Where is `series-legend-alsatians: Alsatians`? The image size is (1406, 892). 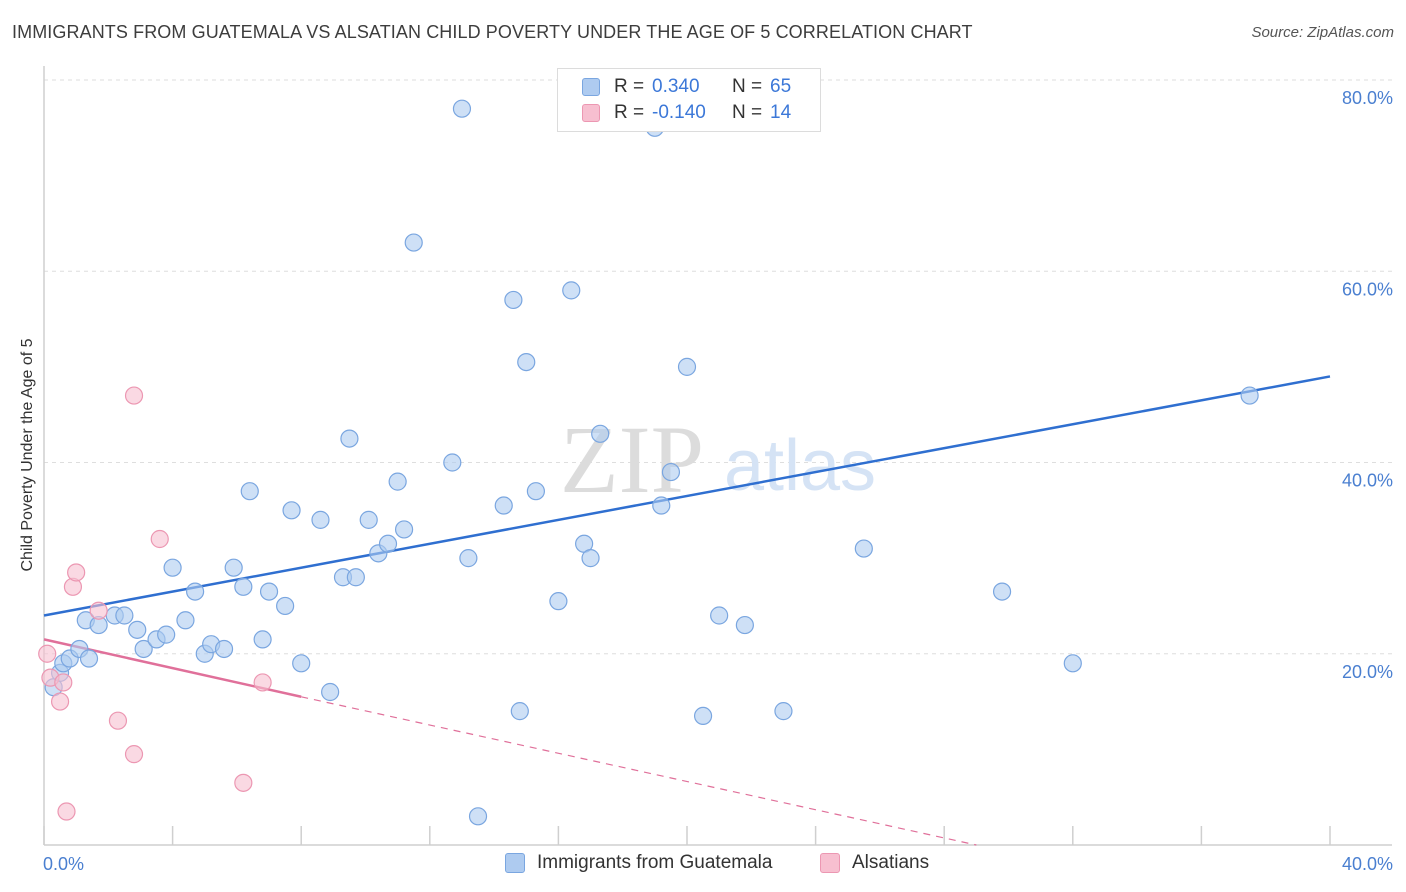
series-legend-alsatians: Alsatians is located at coordinates (874, 863).